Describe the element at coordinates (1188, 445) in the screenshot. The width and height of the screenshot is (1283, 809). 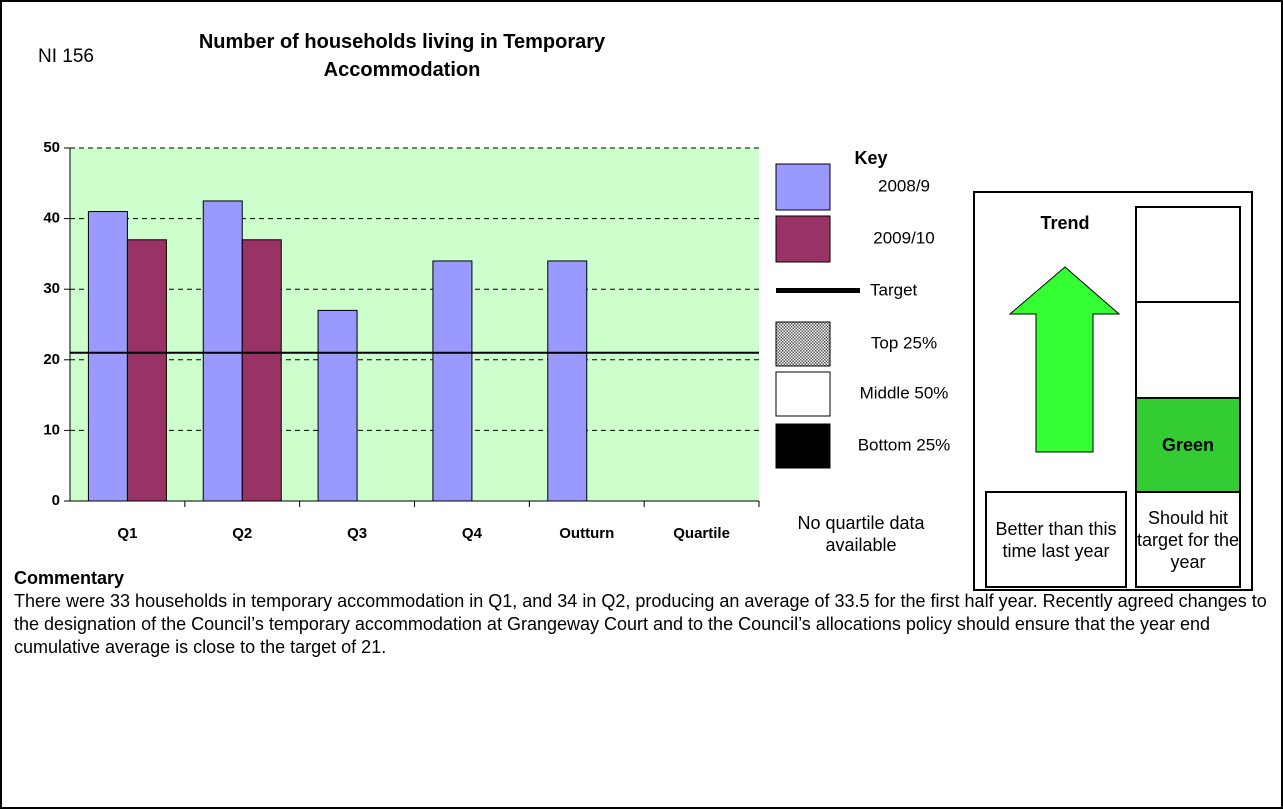
I see `status-label: Green` at that location.